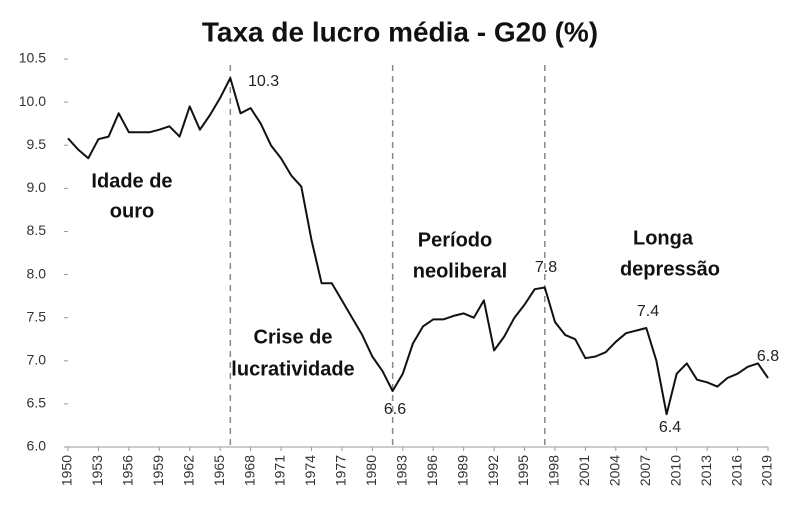 This screenshot has width=800, height=519. Describe the element at coordinates (554, 470) in the screenshot. I see `x-tick-label: 1998` at that location.